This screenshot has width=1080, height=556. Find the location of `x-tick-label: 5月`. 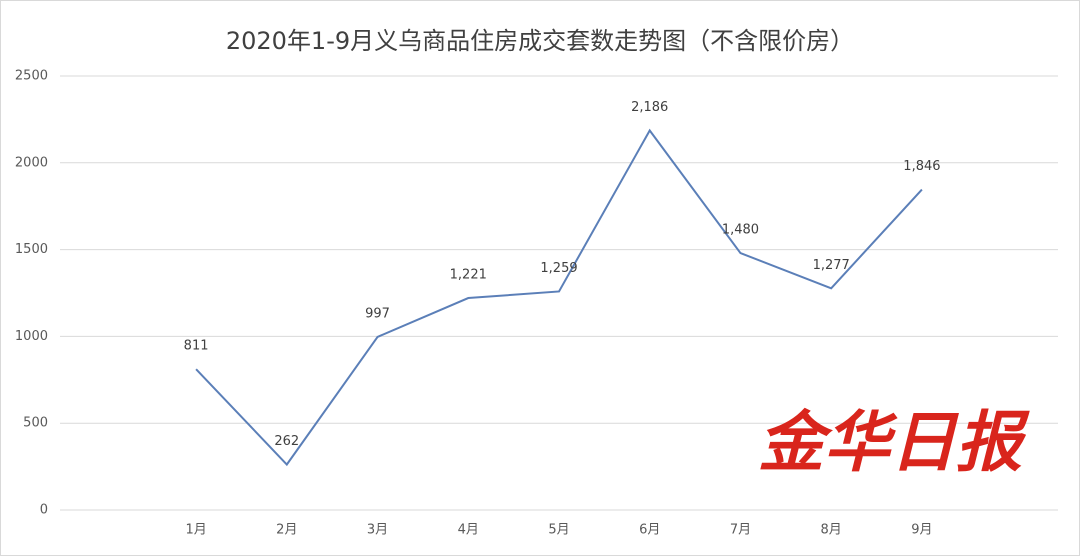

x-tick-label: 5月 is located at coordinates (558, 530).